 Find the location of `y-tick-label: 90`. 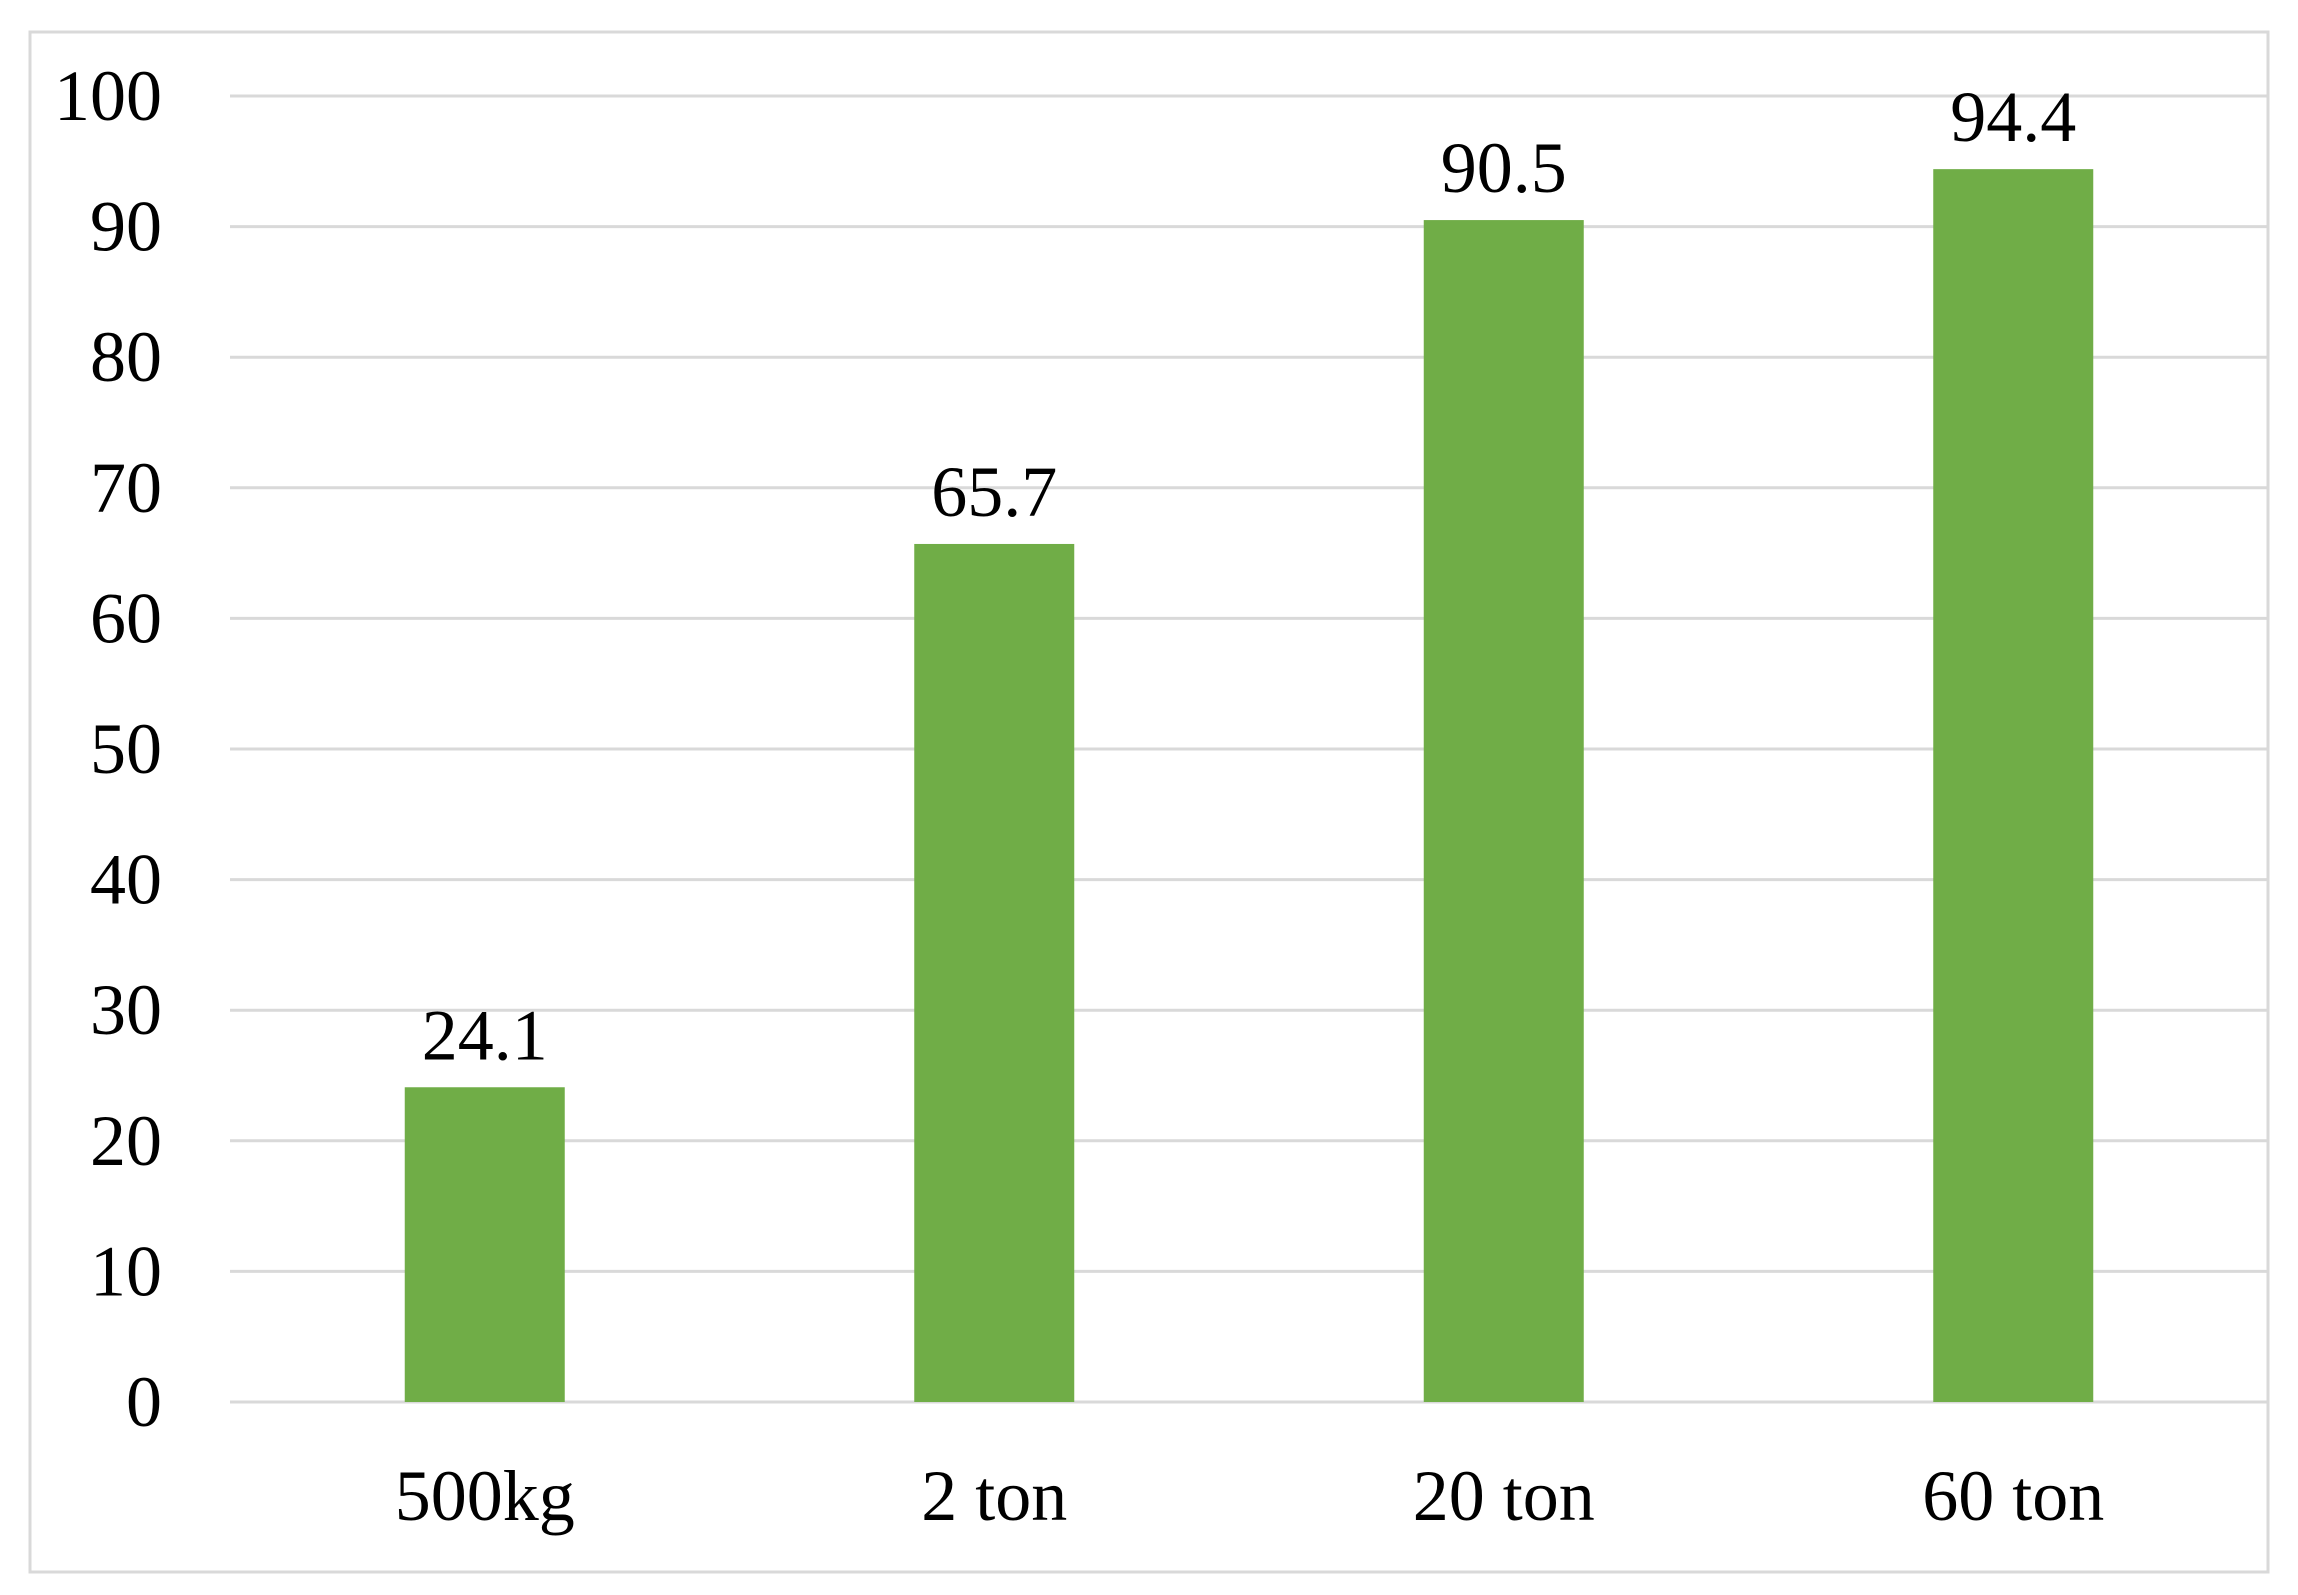

y-tick-label: 90 is located at coordinates (126, 227).